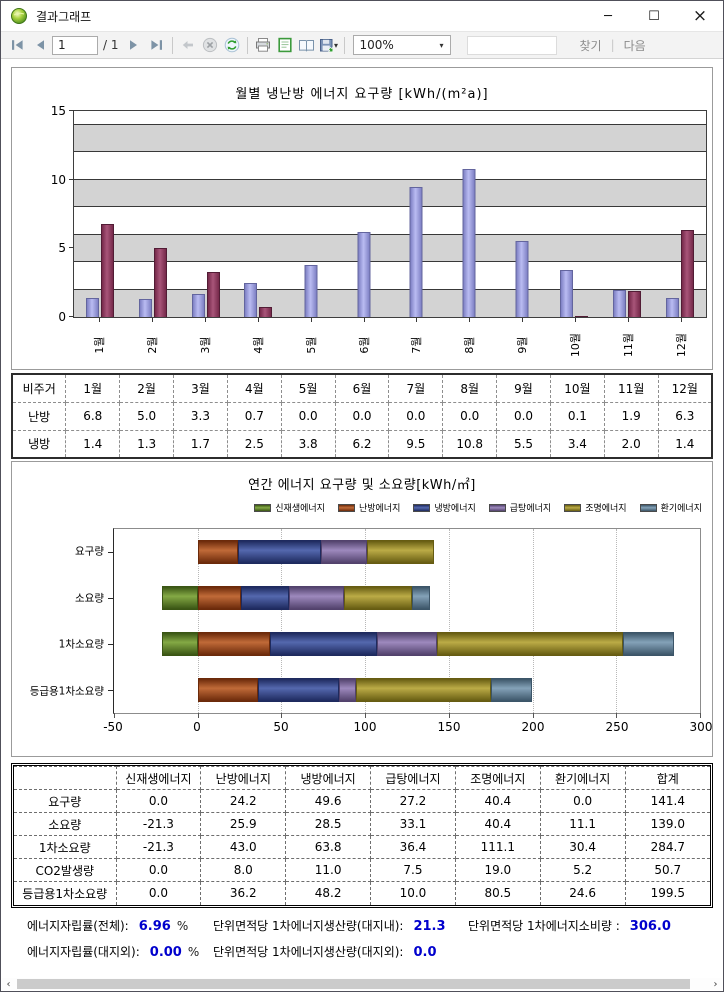 The image size is (724, 992). I want to click on scroll-left-arrow-icon: ‹, so click(8, 984).